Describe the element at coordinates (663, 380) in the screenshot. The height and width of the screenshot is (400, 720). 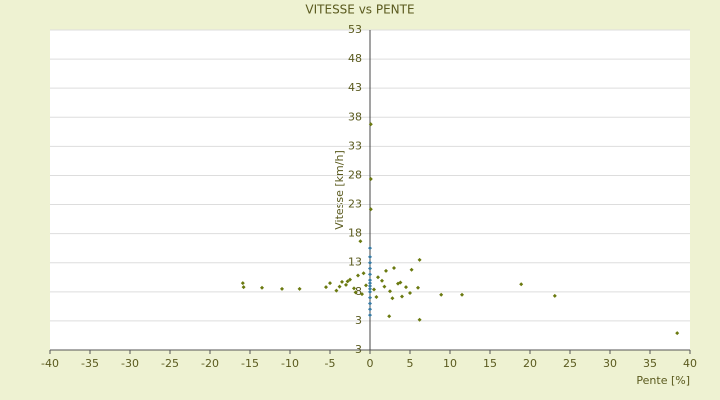
I see `x-axis-label: Pente [%]` at that location.